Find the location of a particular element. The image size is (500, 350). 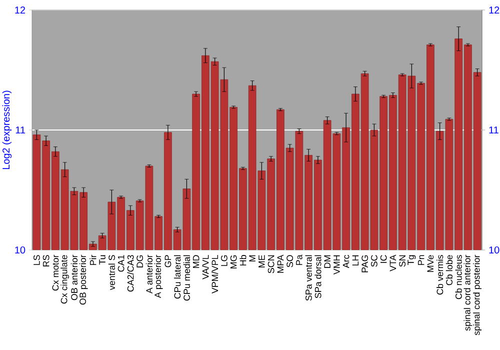

x-tick-label: Arc is located at coordinates (346, 261).